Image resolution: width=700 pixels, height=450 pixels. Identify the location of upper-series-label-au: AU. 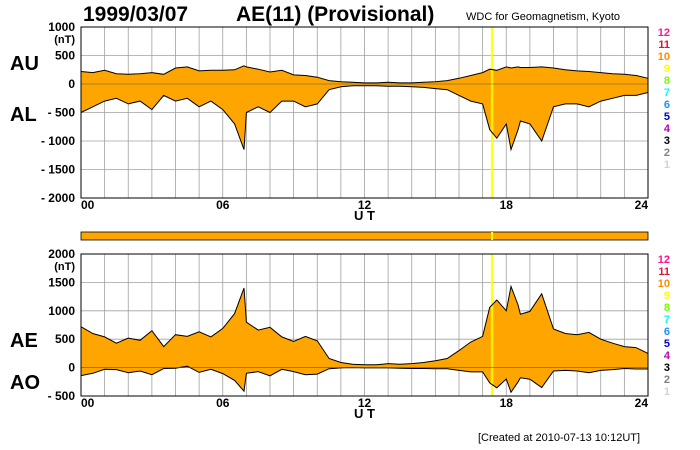
(24, 64).